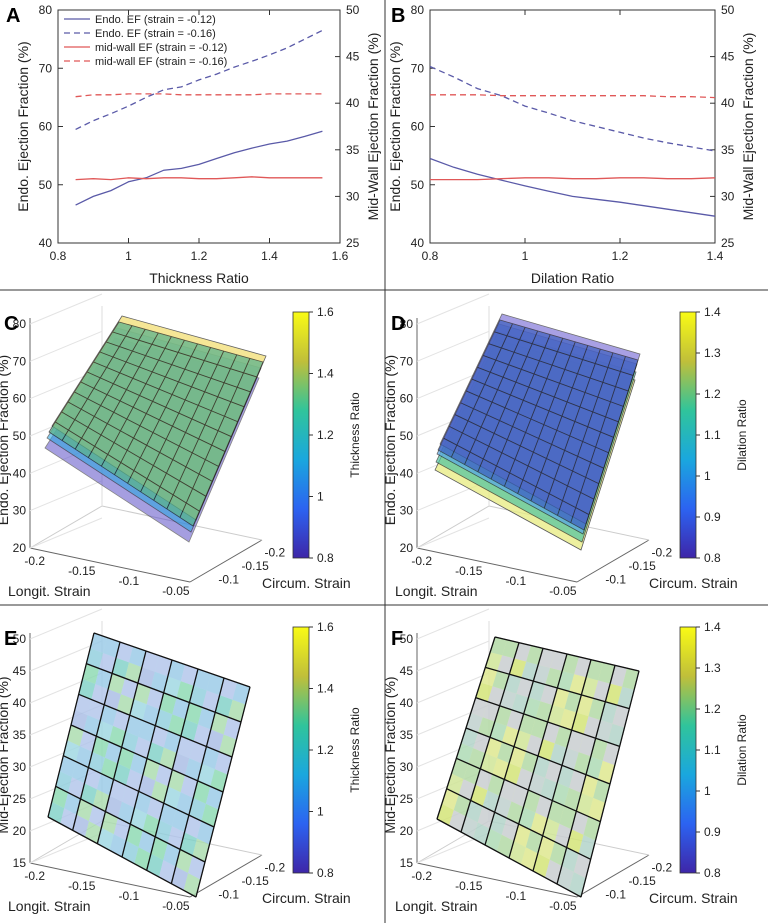  Describe the element at coordinates (128, 896) in the screenshot. I see `x-tick-label: -0.1` at that location.